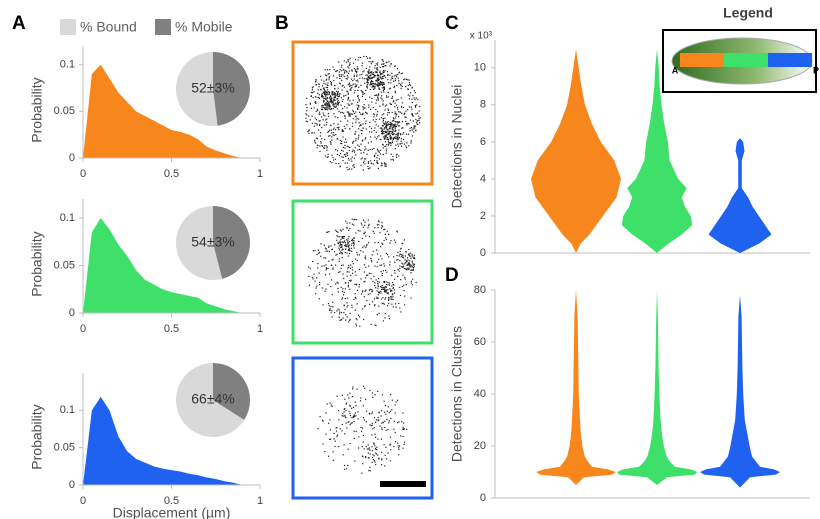 Image resolution: width=820 pixels, height=519 pixels. I want to click on scale-bar, so click(403, 484).